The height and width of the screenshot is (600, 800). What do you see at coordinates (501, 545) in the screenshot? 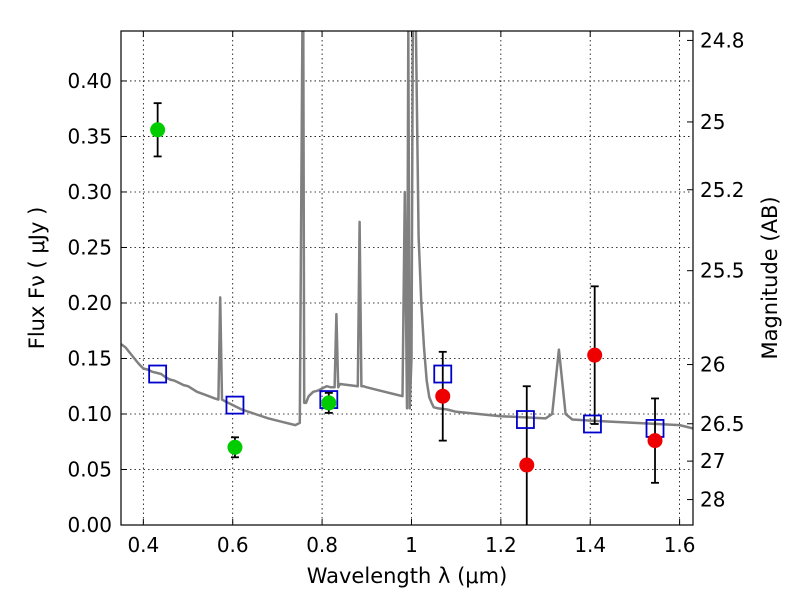
I see `x-tick-label: 1.2` at bounding box center [501, 545].